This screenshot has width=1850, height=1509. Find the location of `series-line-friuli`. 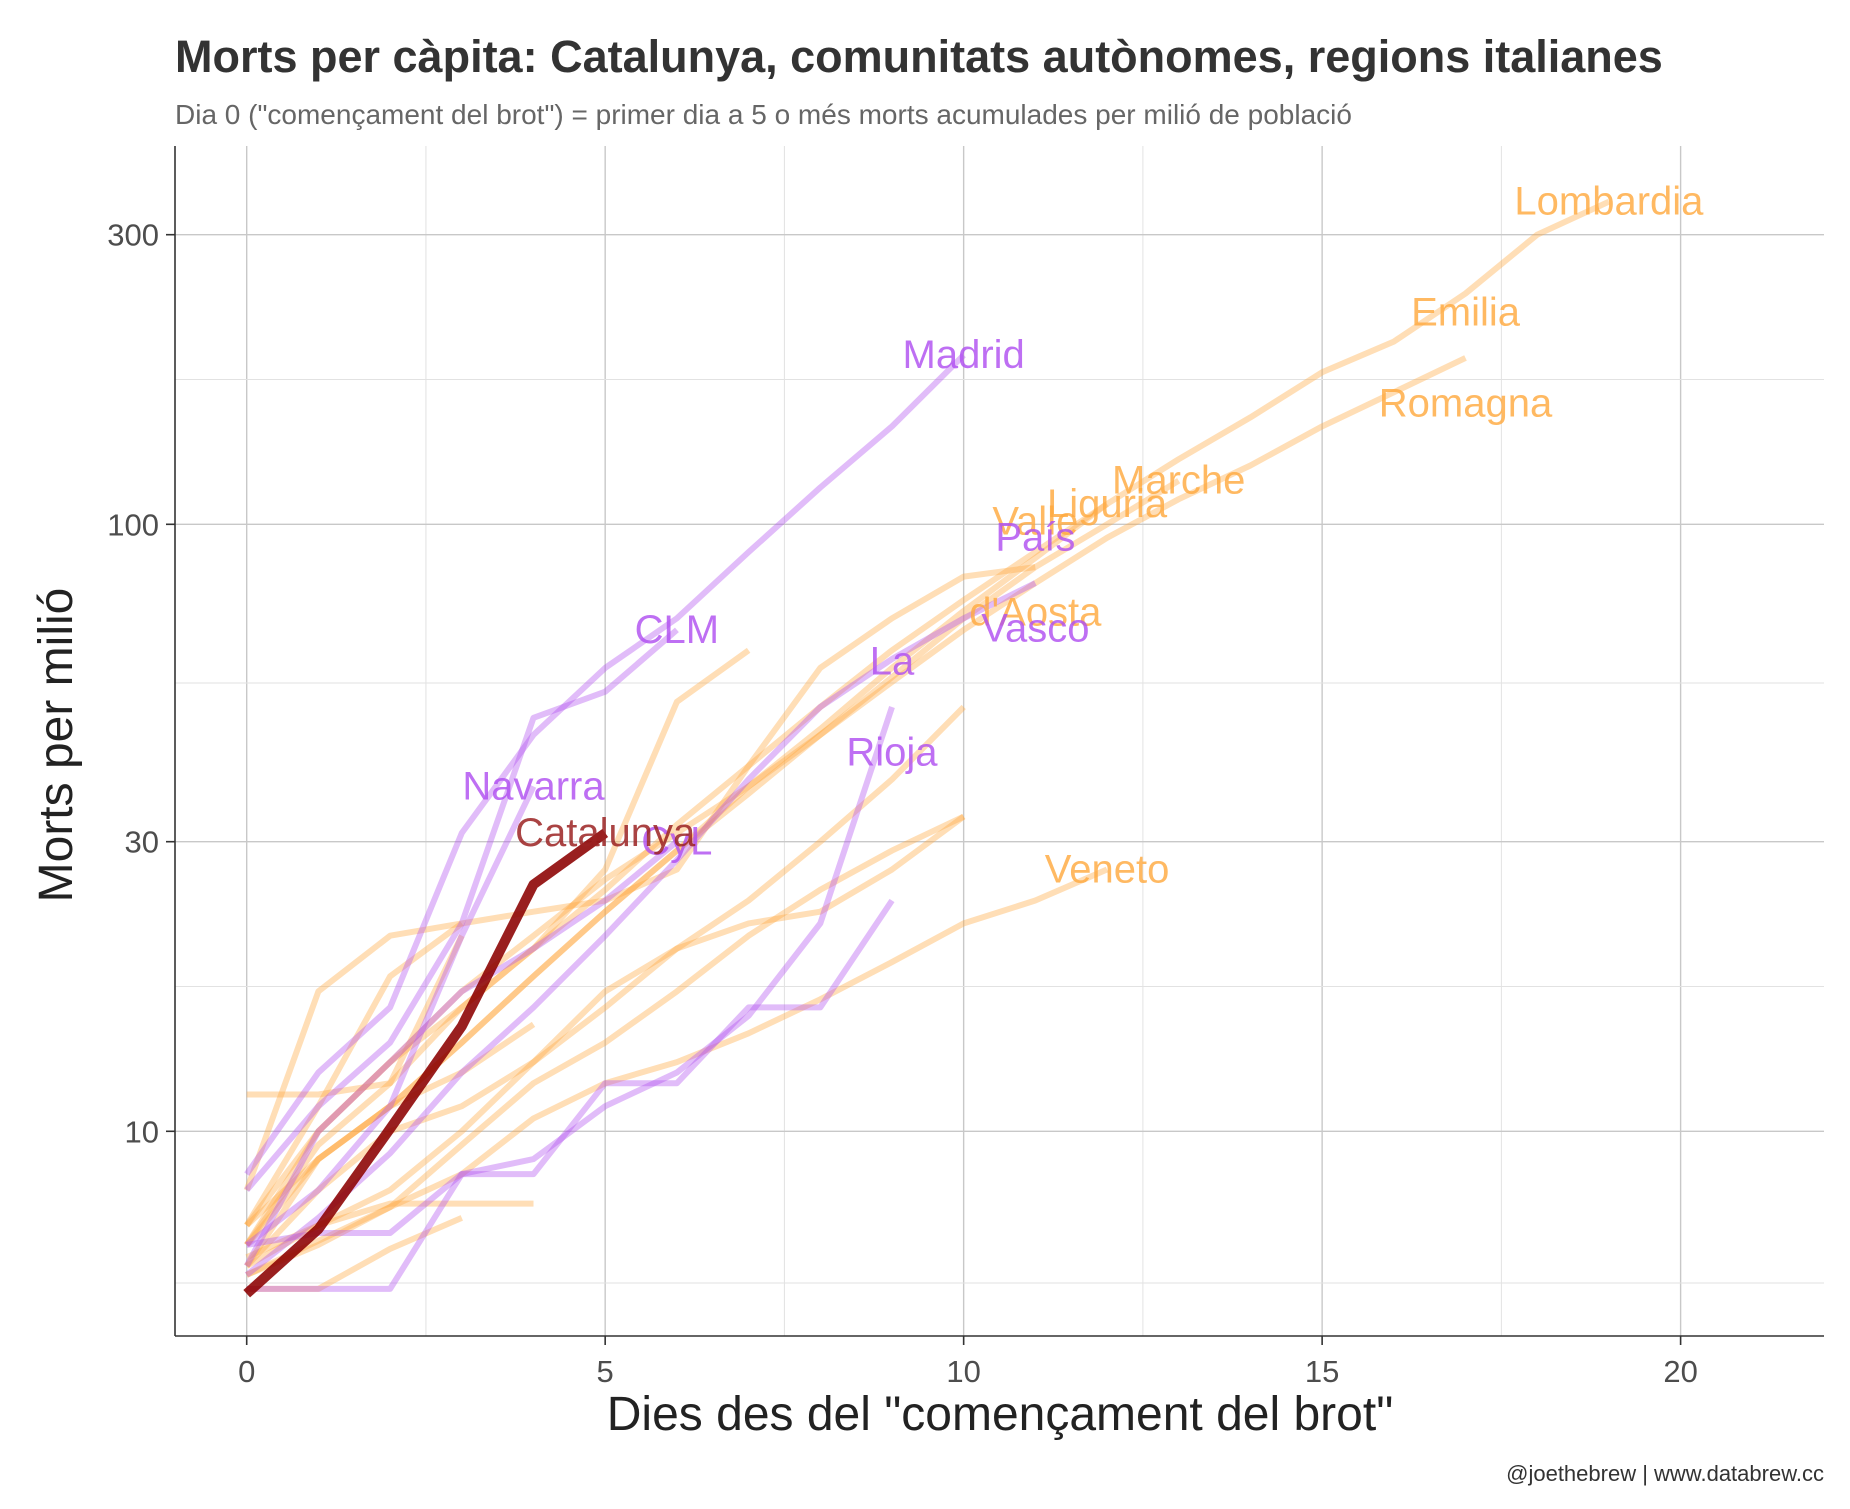

series-line-friuli is located at coordinates (605, 1041).